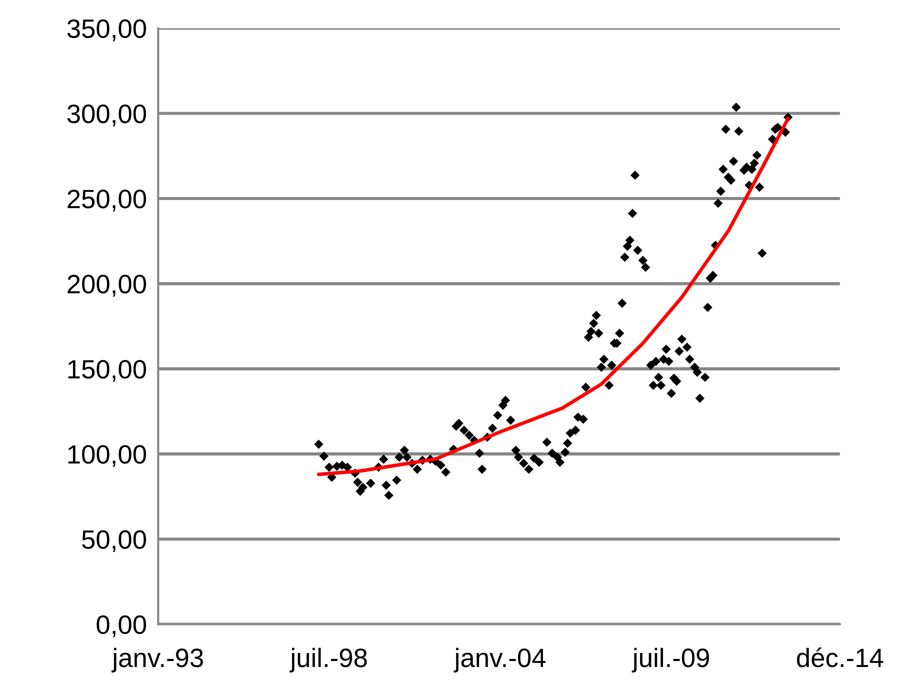 Image resolution: width=909 pixels, height=689 pixels. What do you see at coordinates (500, 660) in the screenshot?
I see `x-tick-label: janv.-04` at bounding box center [500, 660].